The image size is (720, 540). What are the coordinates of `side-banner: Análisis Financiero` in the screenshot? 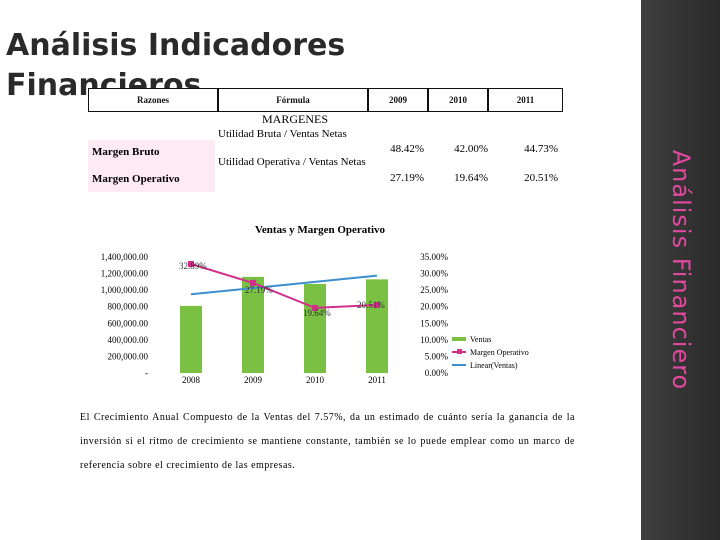 It's located at (680, 270).